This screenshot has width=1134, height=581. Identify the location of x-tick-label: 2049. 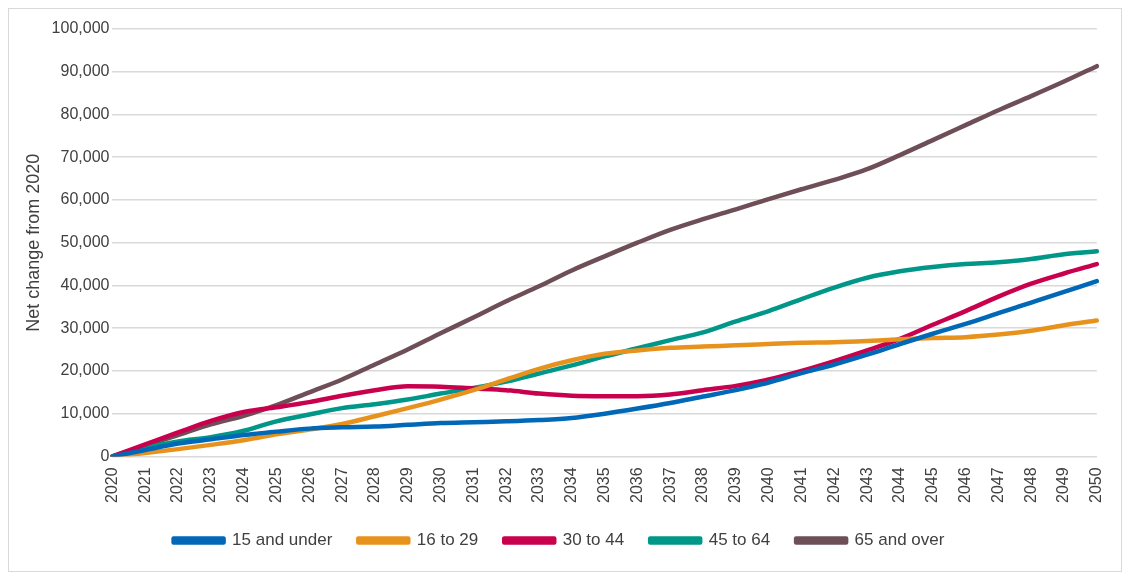
(1063, 485).